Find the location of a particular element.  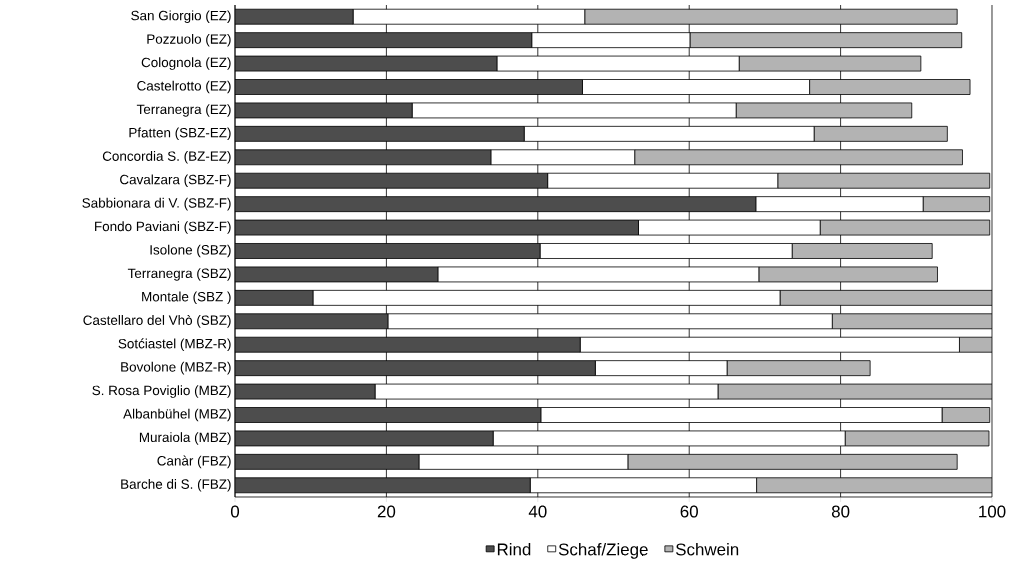

y-tick-label: Bovolone (MBZ-R) is located at coordinates (176, 368).